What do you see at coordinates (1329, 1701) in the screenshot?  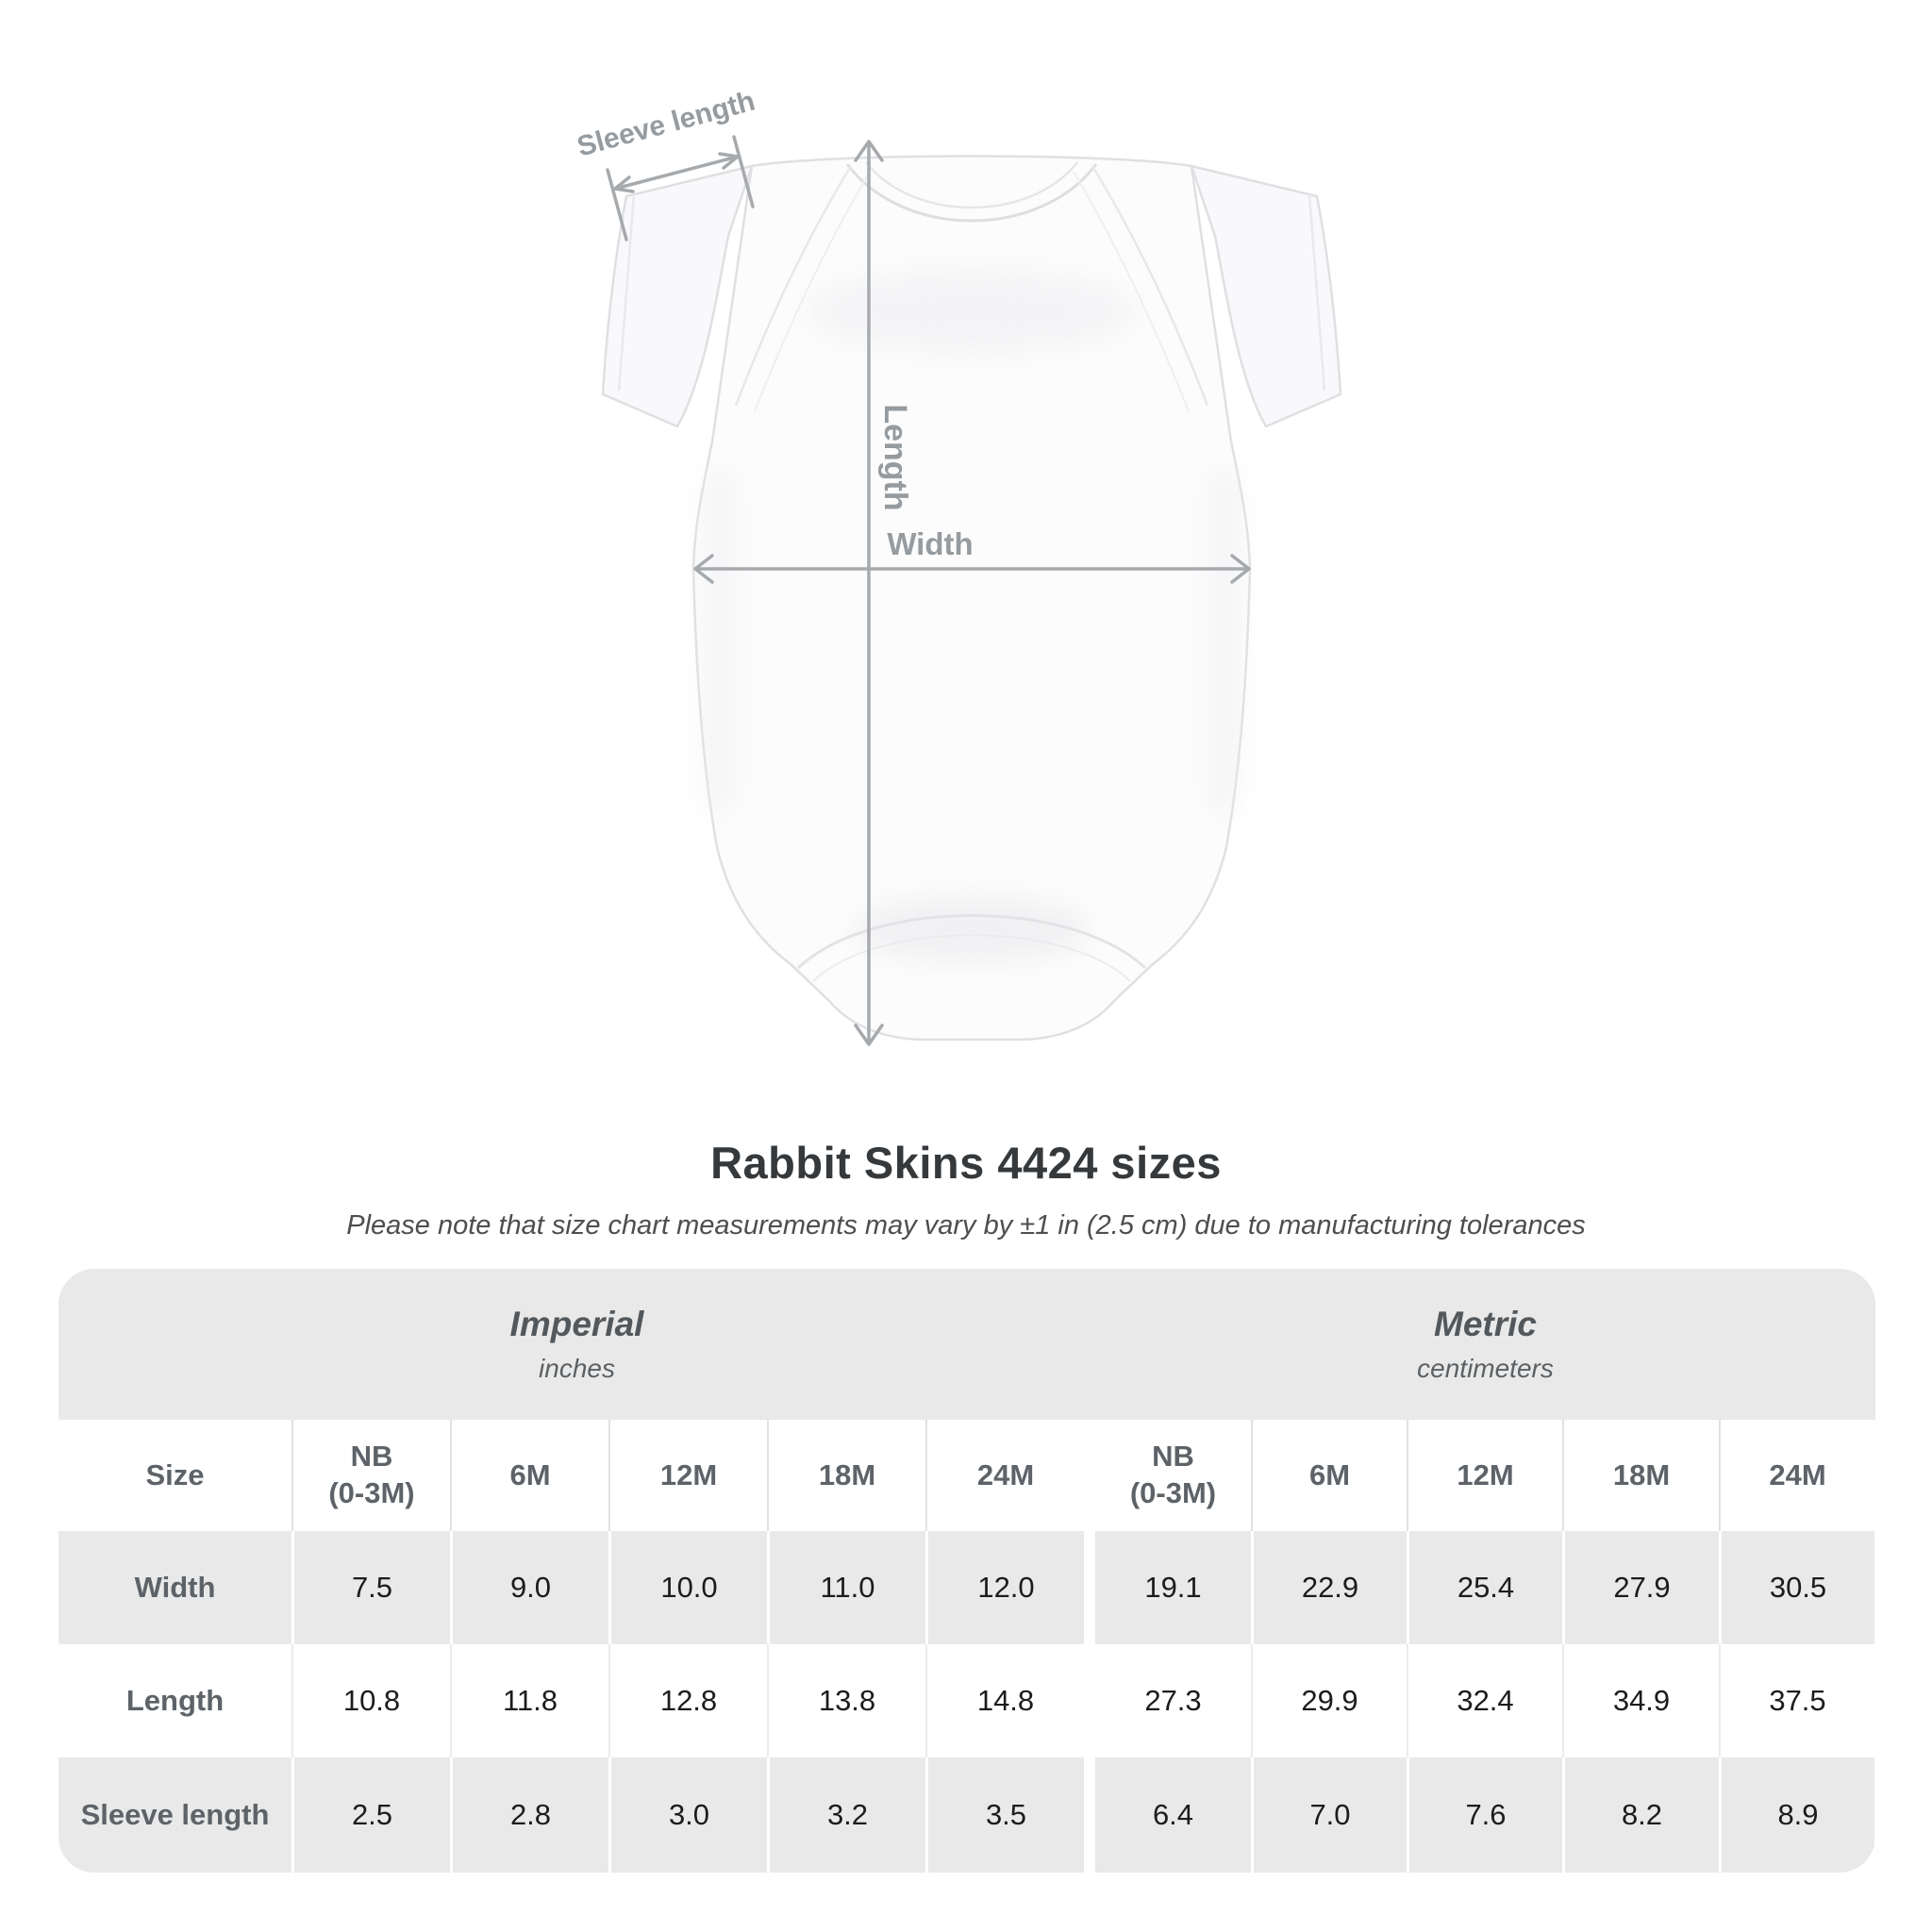 I see `value-cell: 29.9` at bounding box center [1329, 1701].